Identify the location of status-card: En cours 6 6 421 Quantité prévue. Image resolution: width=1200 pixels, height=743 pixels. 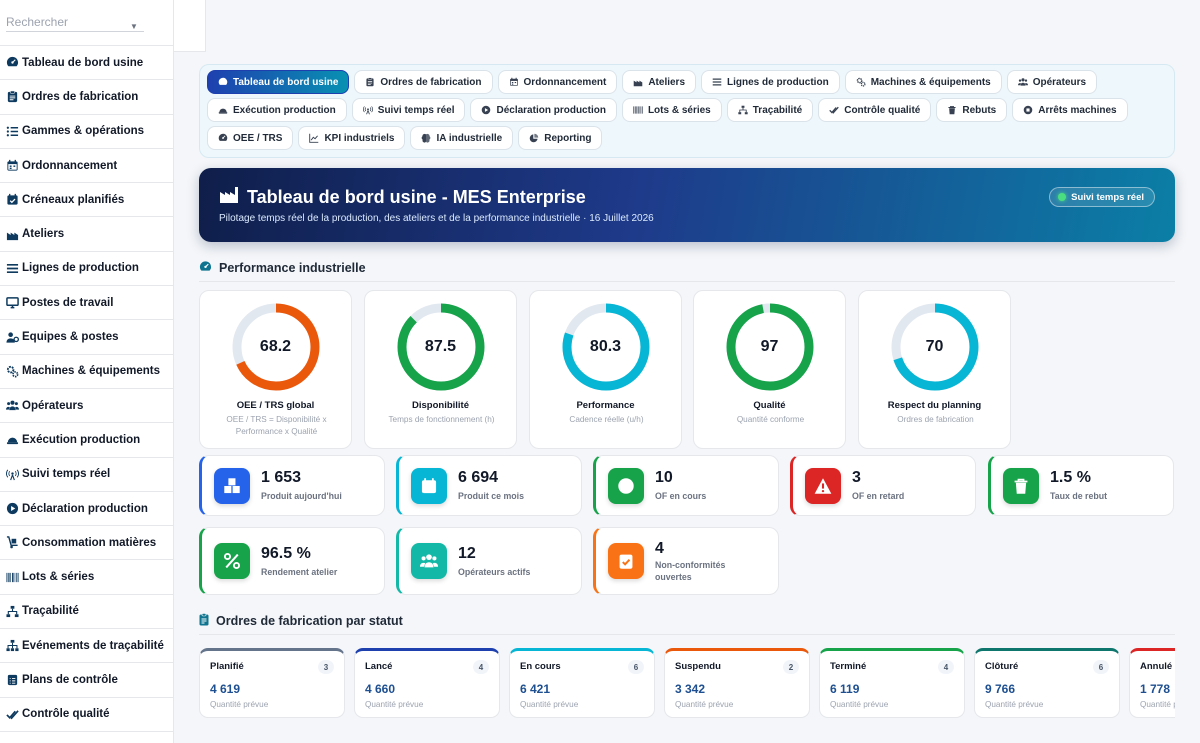
(582, 683).